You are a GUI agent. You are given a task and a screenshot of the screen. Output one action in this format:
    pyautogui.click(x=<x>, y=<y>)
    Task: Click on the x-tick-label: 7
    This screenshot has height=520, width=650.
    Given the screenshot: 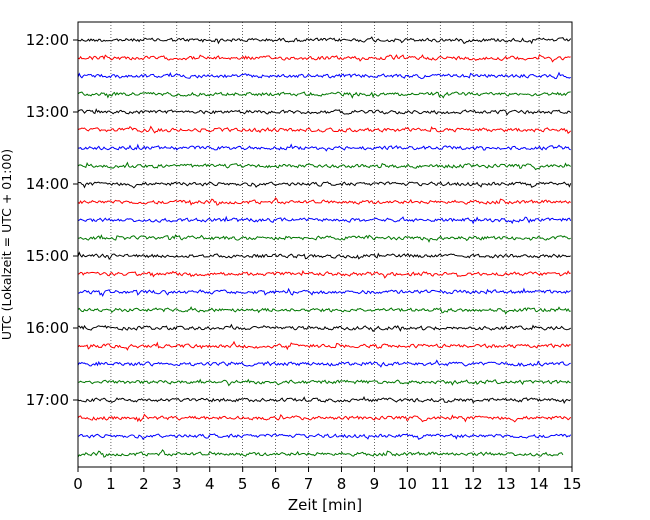 What is the action you would take?
    pyautogui.click(x=309, y=484)
    